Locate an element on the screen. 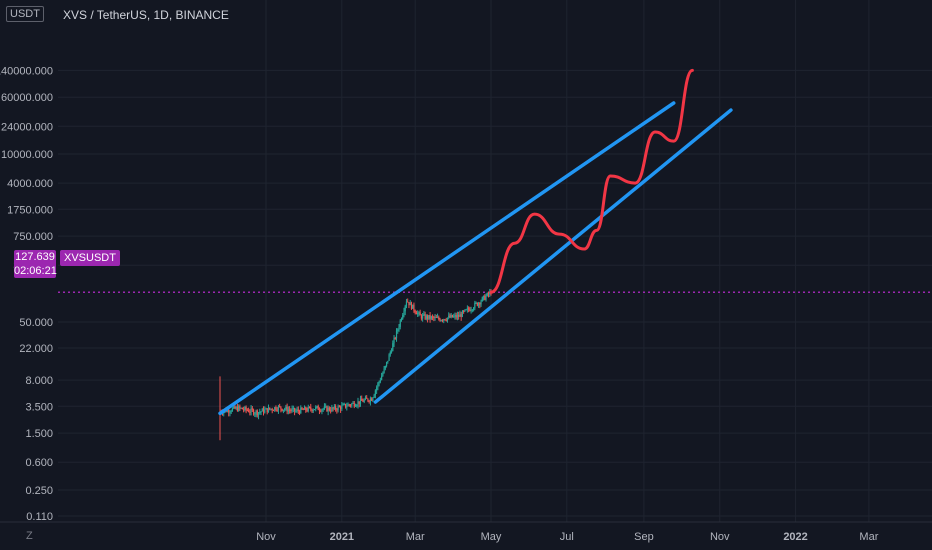 Image resolution: width=932 pixels, height=550 pixels. x-tick-label: Sep is located at coordinates (644, 537).